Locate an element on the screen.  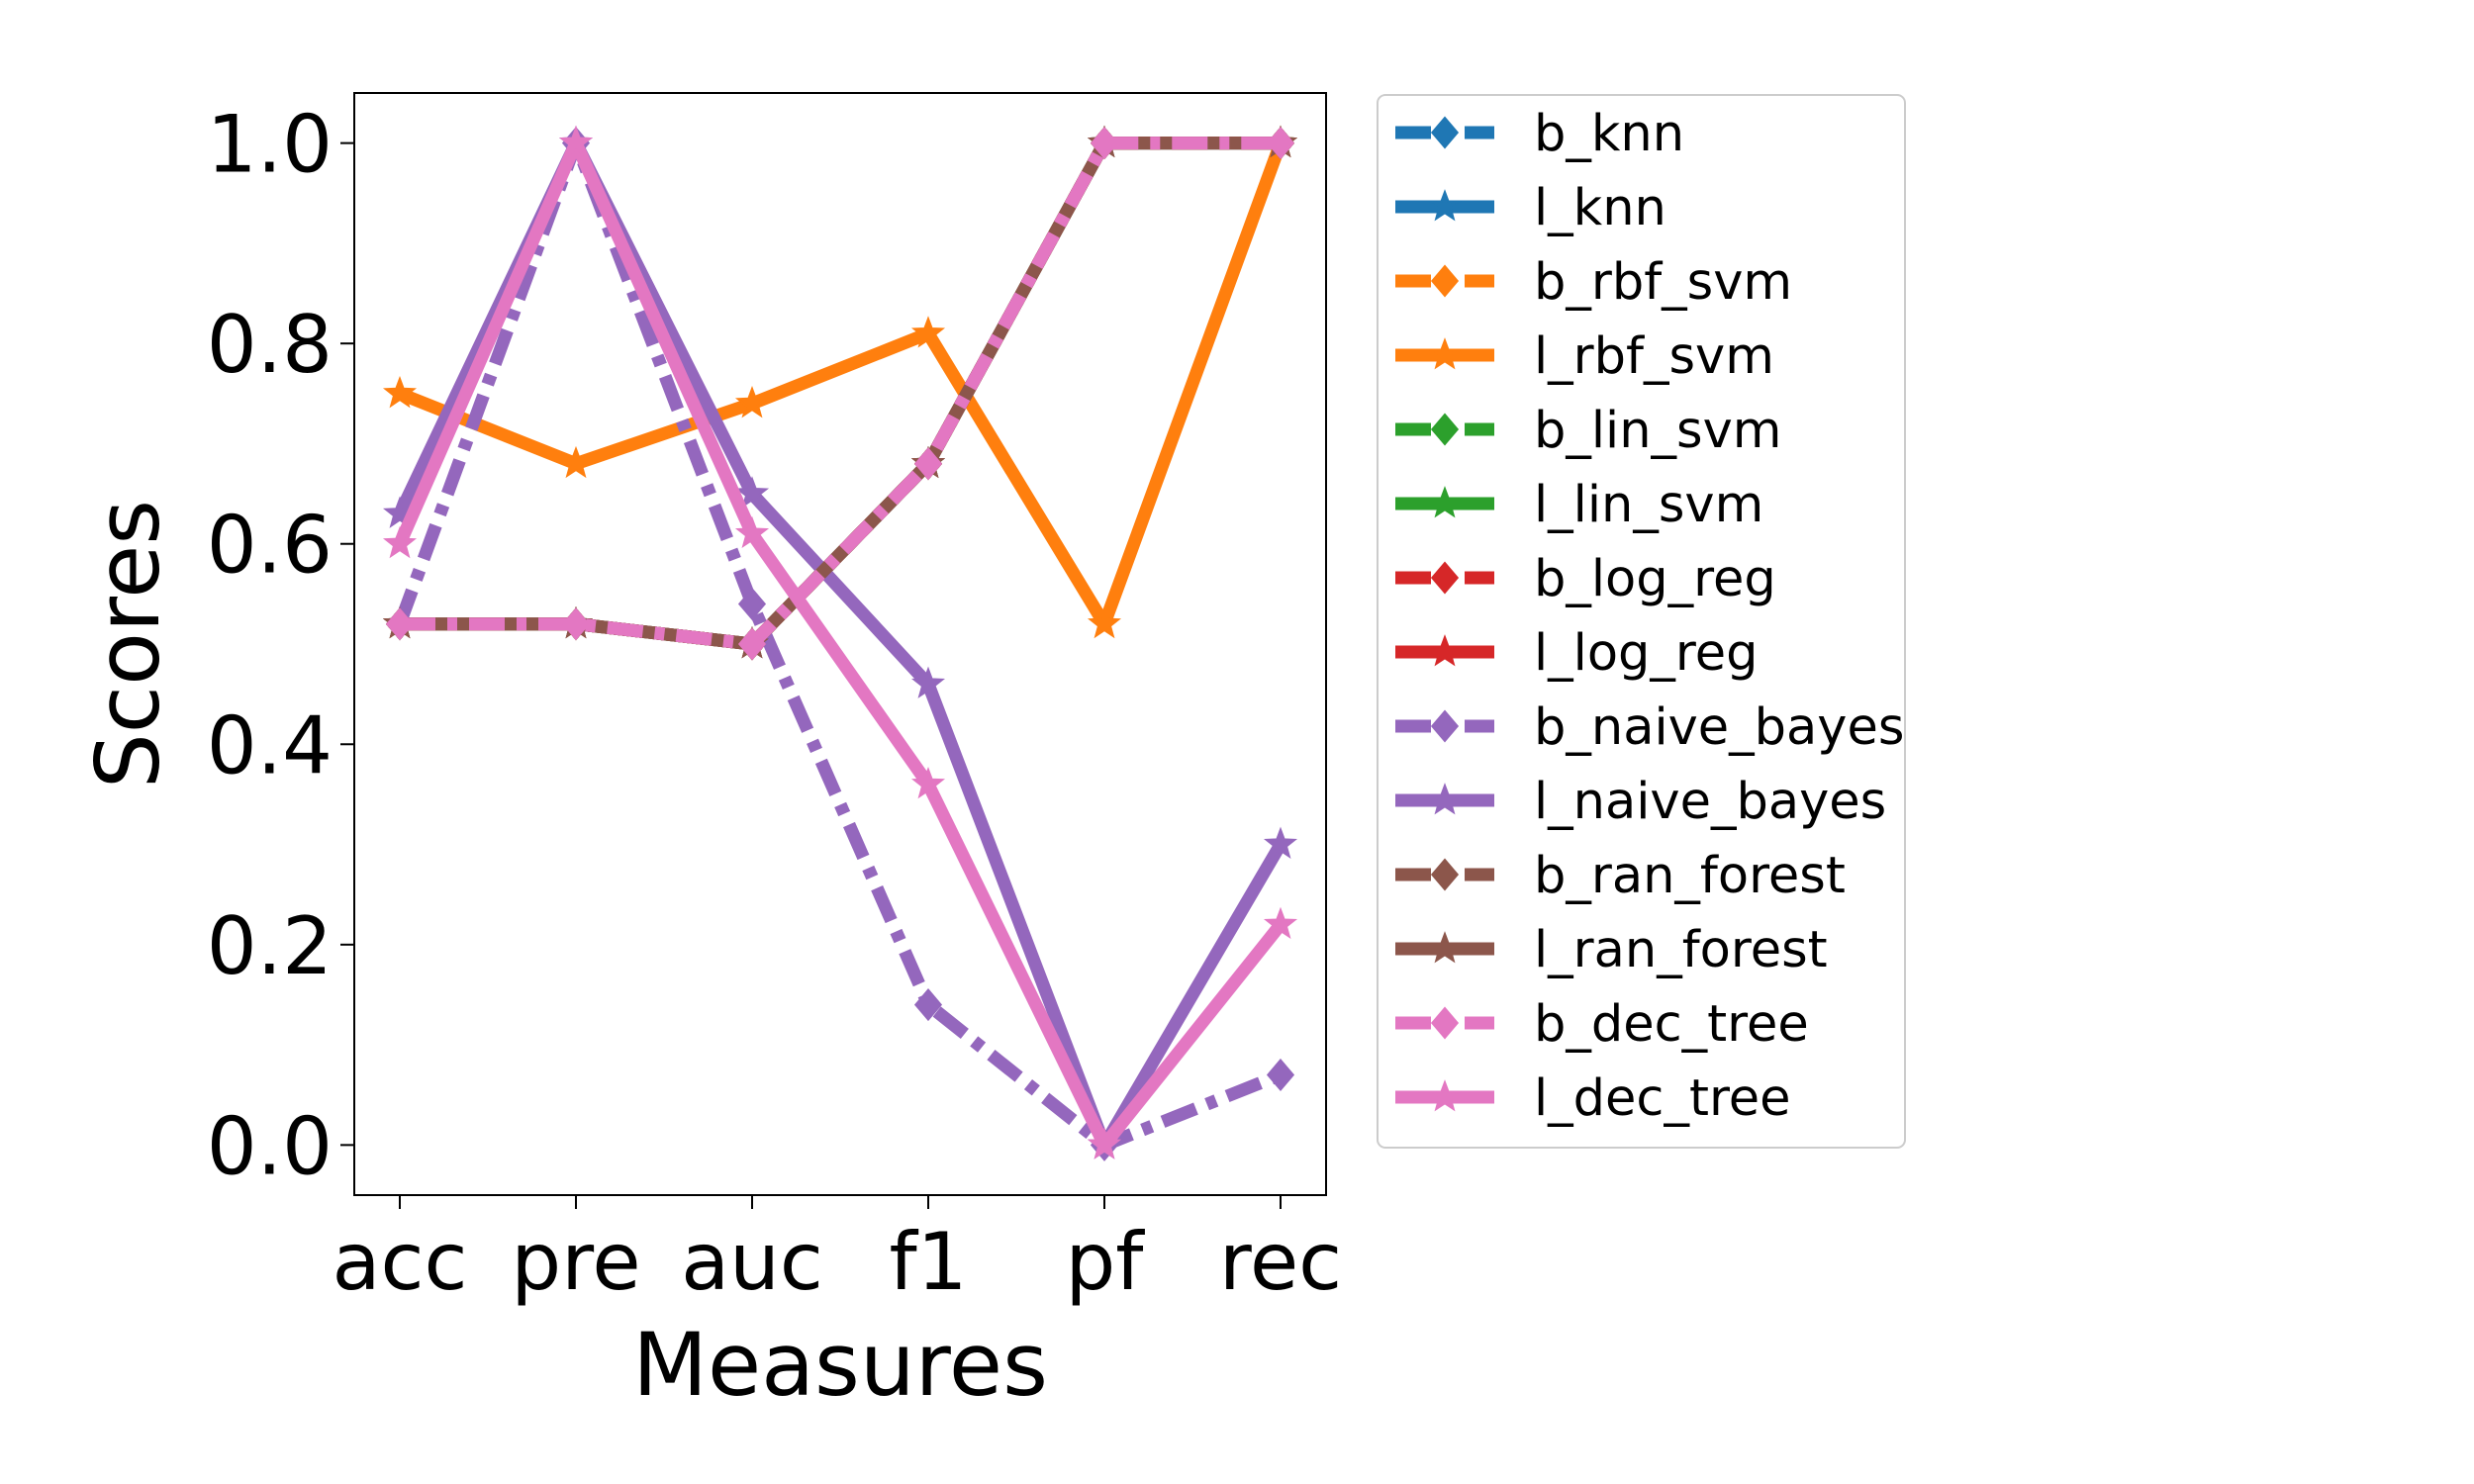
series-l_log_reg is located at coordinates (840, 392).